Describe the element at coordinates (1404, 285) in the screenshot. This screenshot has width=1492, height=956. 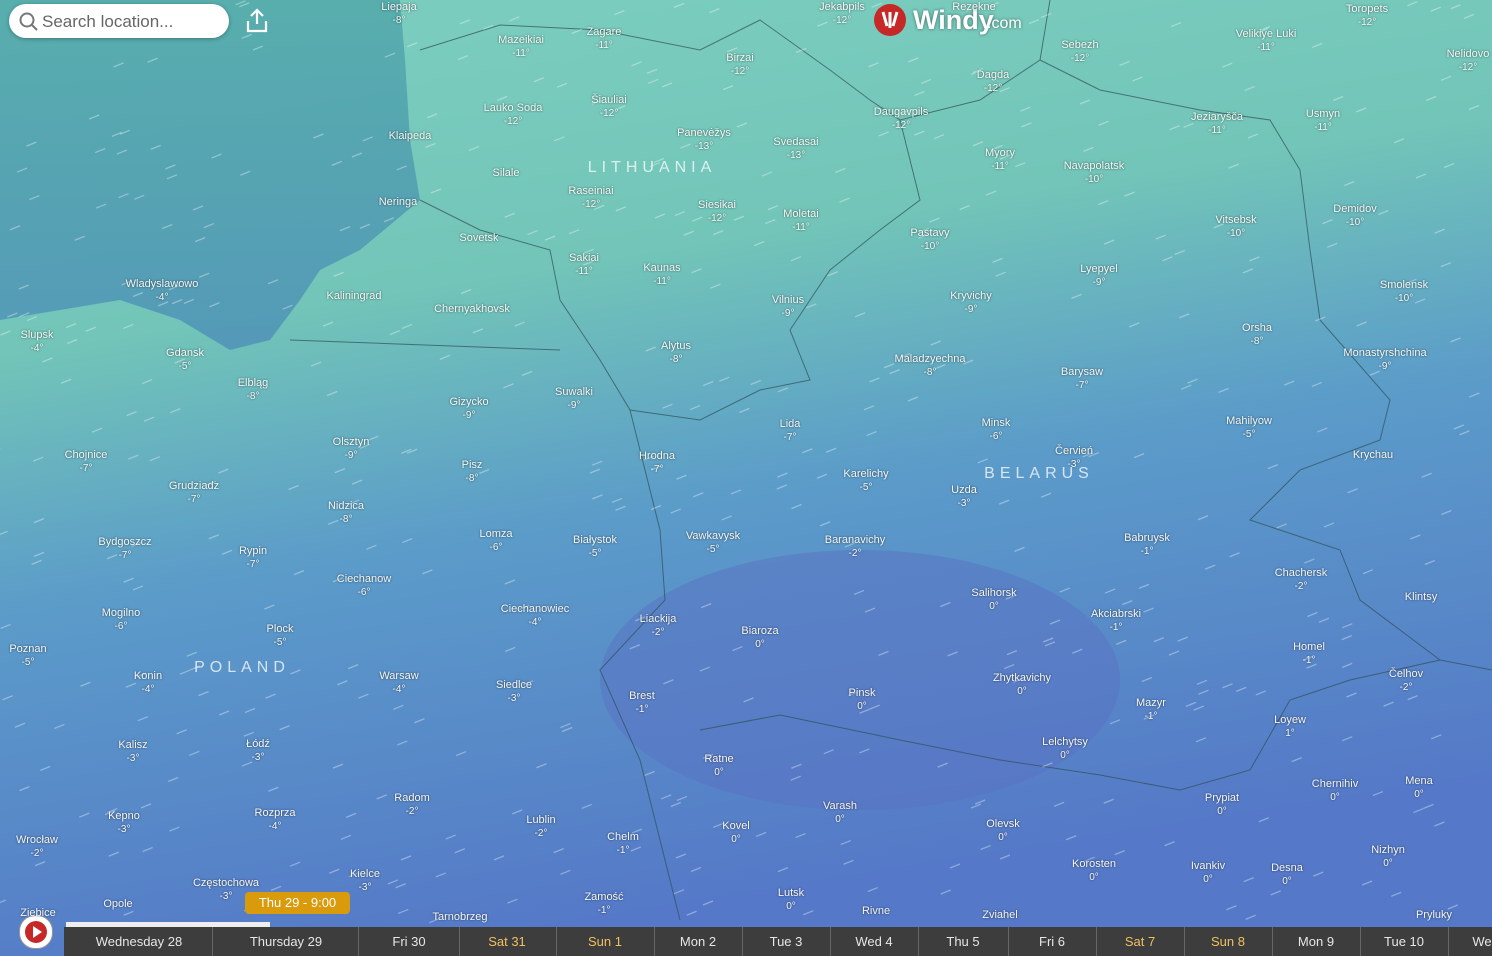
I see `city-name: Smolensk` at that location.